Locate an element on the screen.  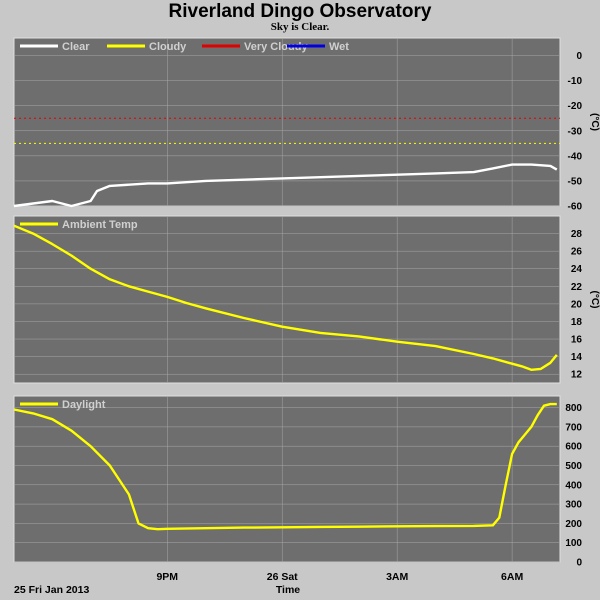
x-tick-label: 9PM is located at coordinates (167, 577).